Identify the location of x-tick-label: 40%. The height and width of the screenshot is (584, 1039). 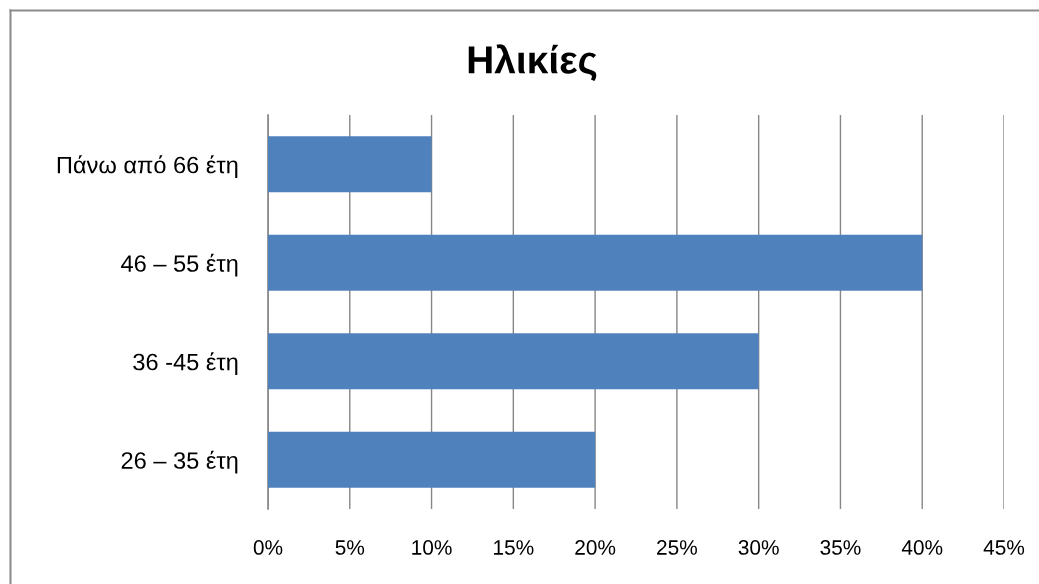
(922, 547).